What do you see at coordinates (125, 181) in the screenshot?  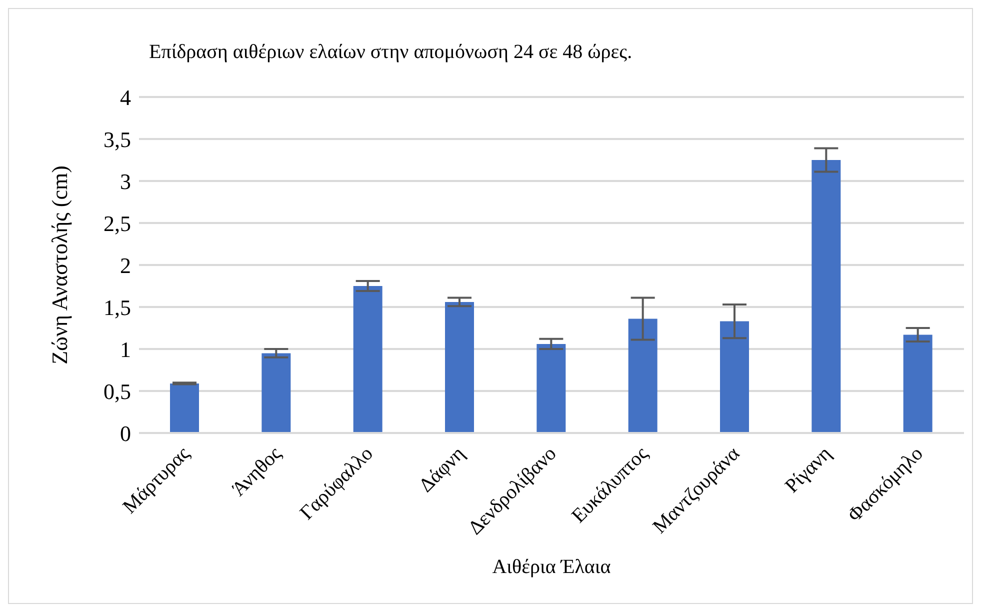 I see `y-tick-label: 3` at bounding box center [125, 181].